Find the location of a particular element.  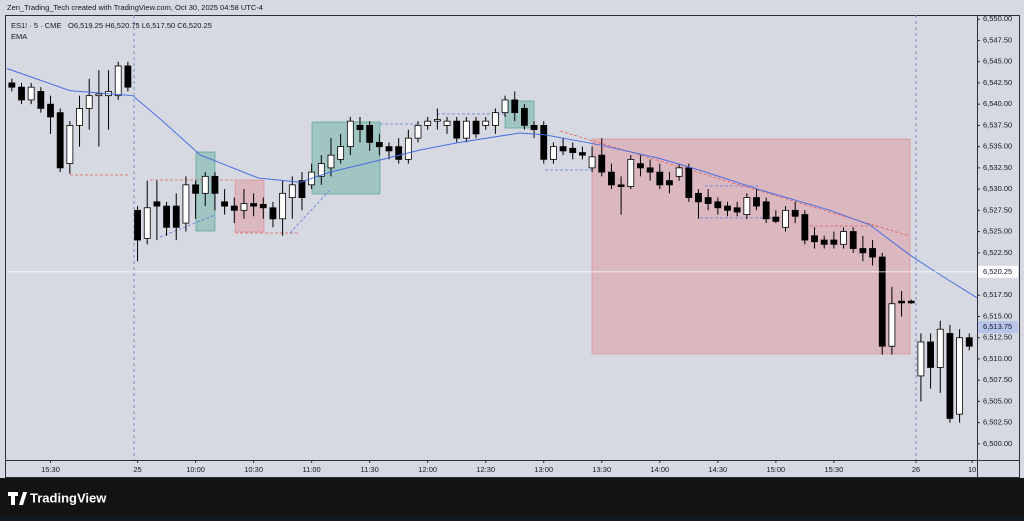

y-tick-label: 6,550.00 is located at coordinates (997, 18).